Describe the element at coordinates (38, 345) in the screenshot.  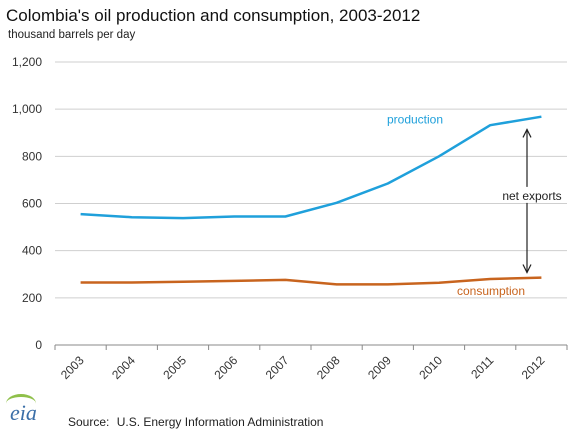
I see `y-tick-label: 0` at that location.